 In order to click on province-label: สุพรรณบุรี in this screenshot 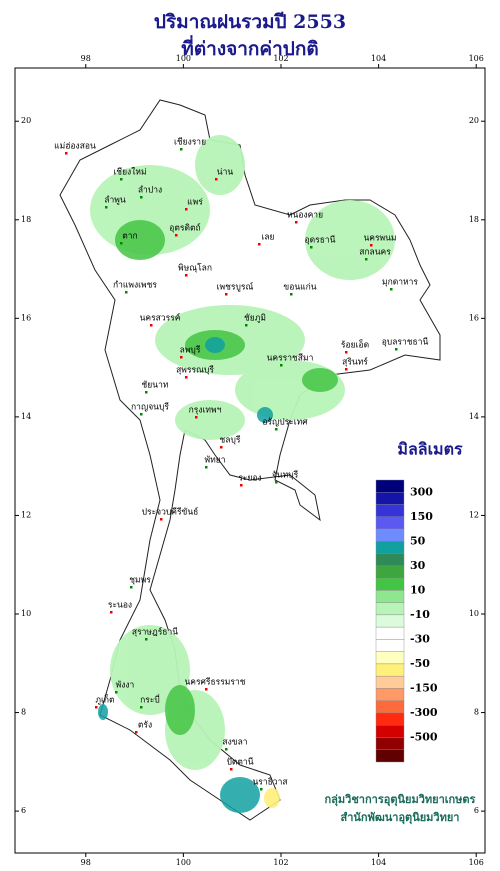, I will do `click(195, 370)`.